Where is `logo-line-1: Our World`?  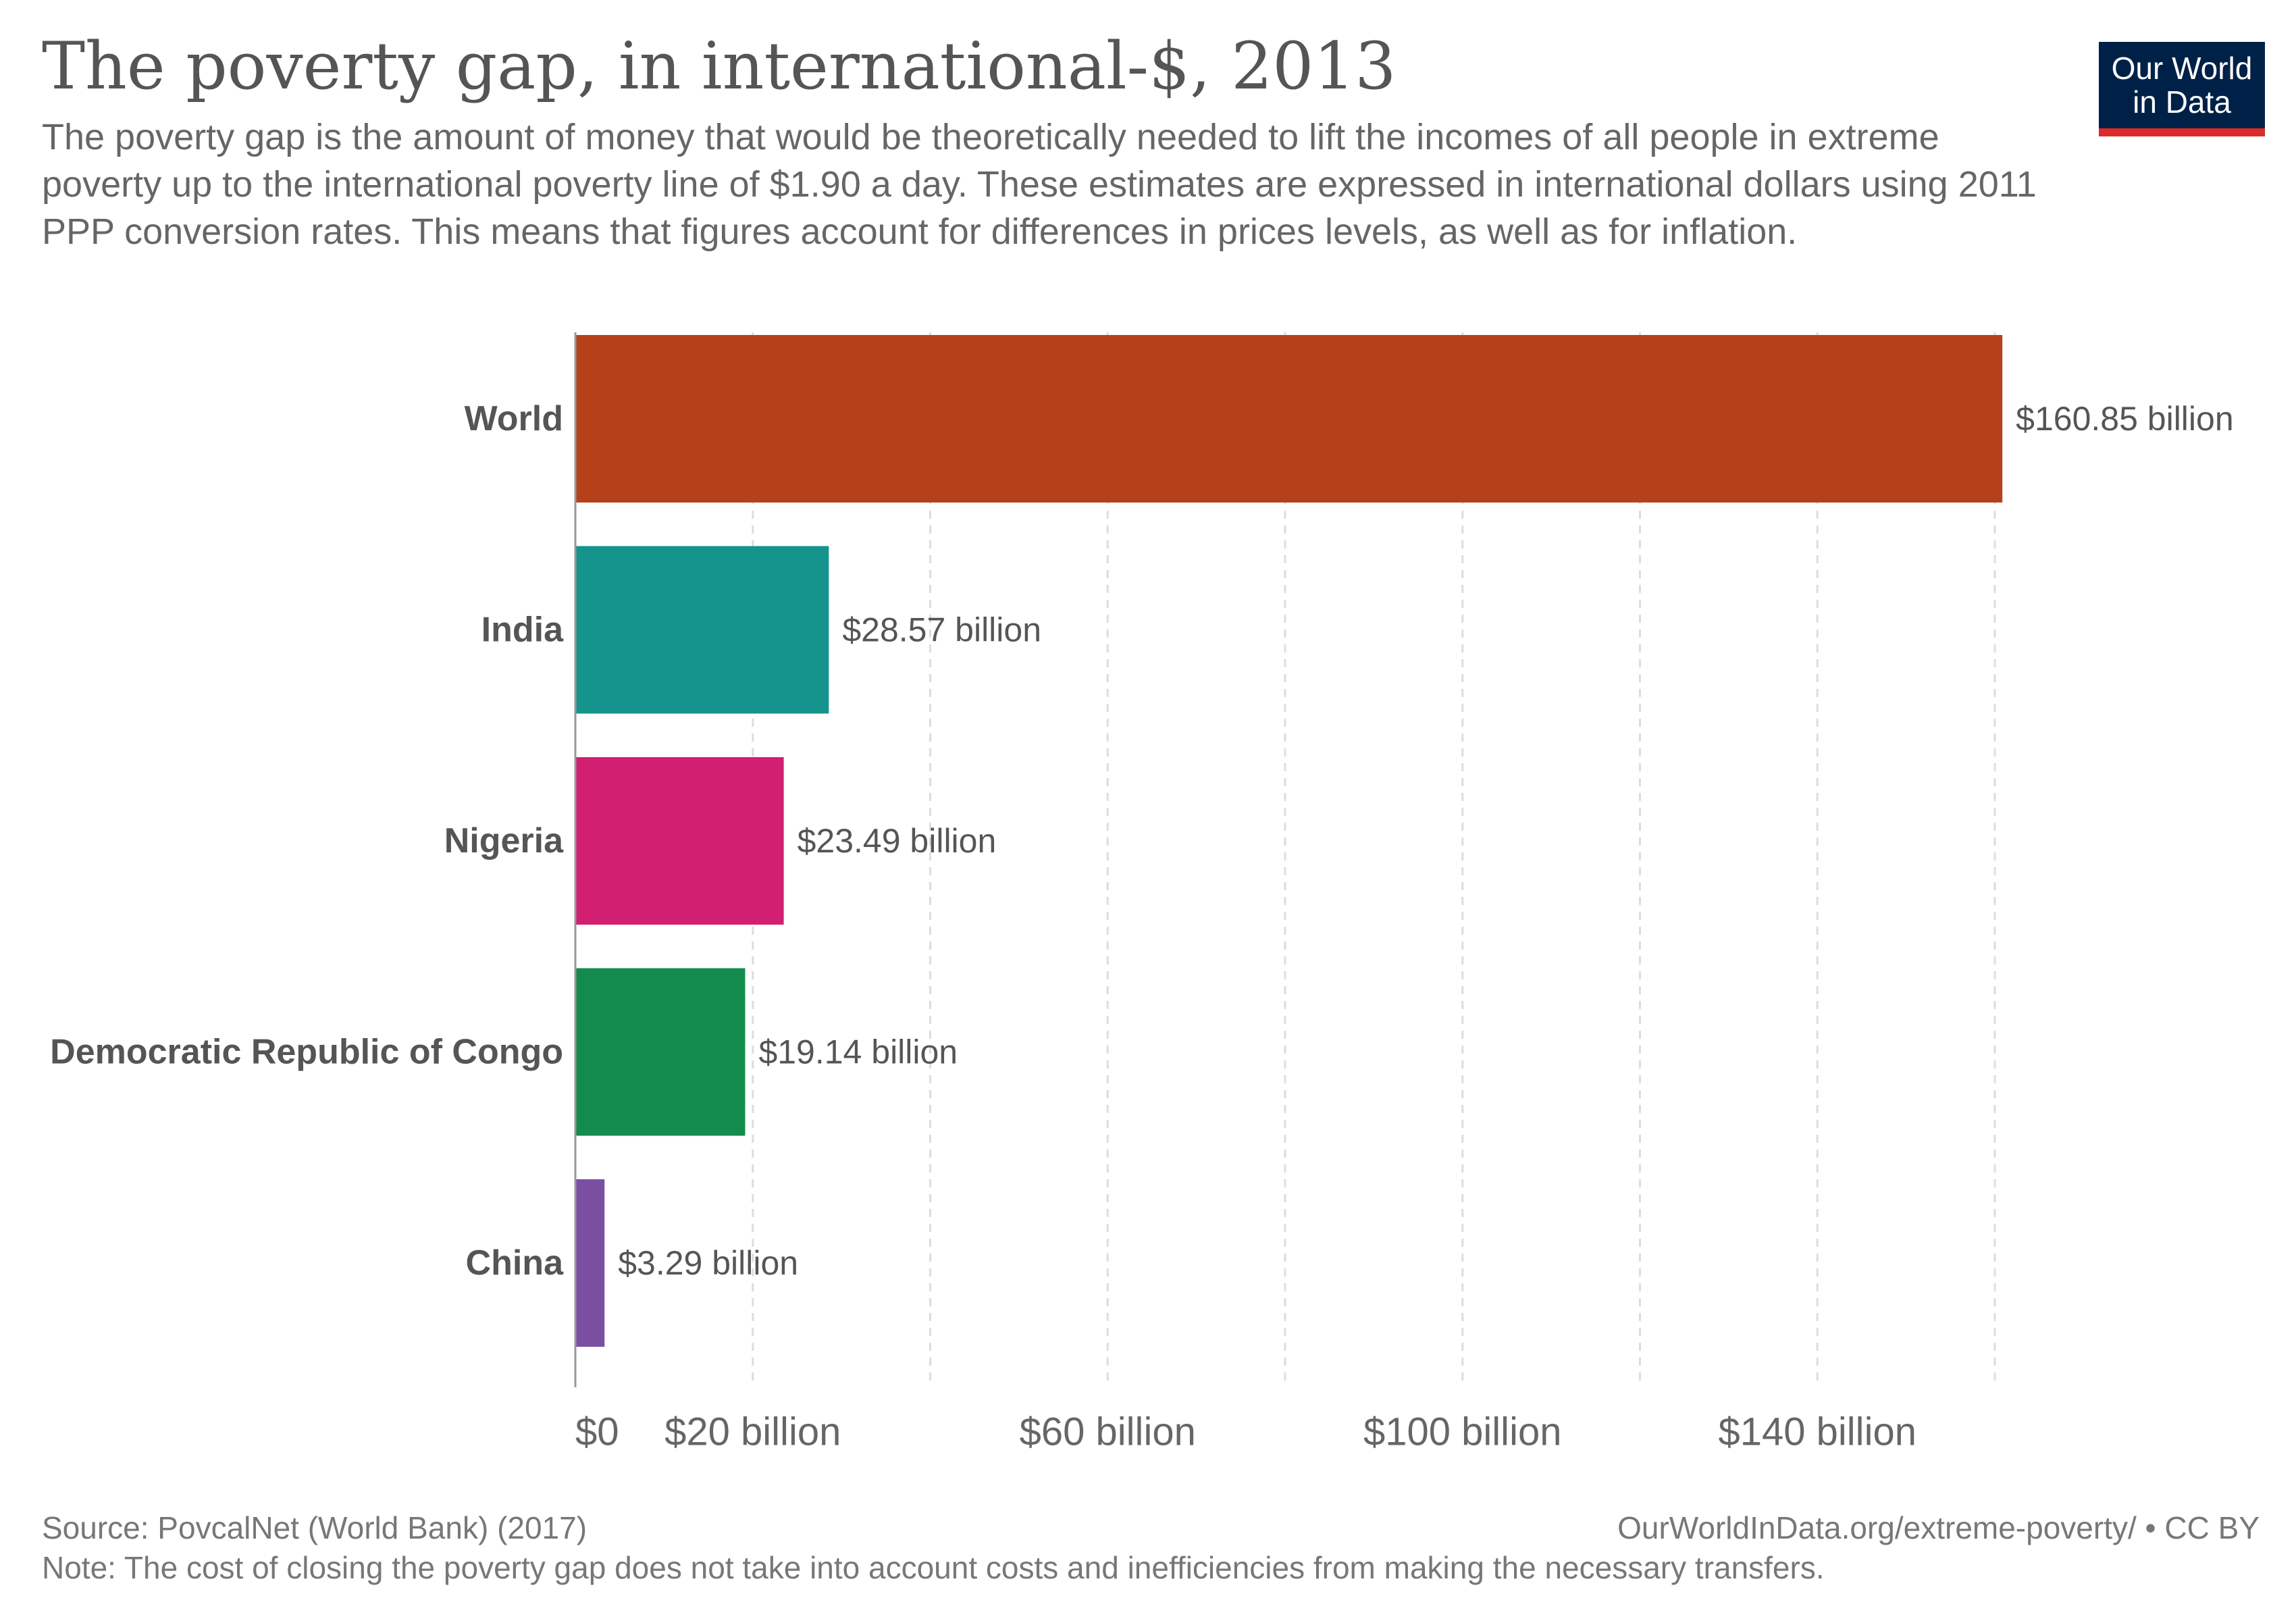 logo-line-1: Our World is located at coordinates (2182, 68).